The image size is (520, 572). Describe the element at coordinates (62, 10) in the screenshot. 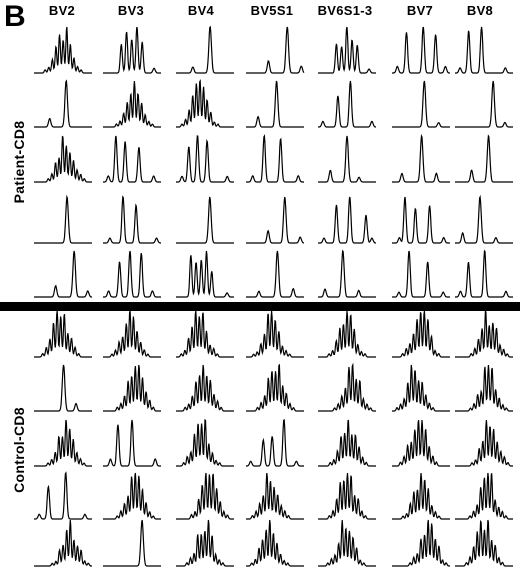

I see `column-label-bv2: BV2` at that location.